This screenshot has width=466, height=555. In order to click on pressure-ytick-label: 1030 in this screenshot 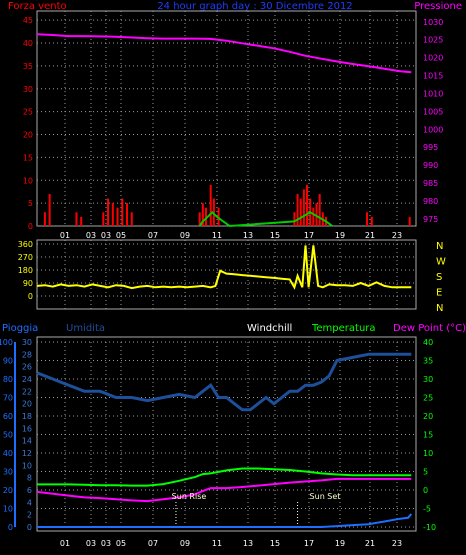, I will do `click(433, 22)`.